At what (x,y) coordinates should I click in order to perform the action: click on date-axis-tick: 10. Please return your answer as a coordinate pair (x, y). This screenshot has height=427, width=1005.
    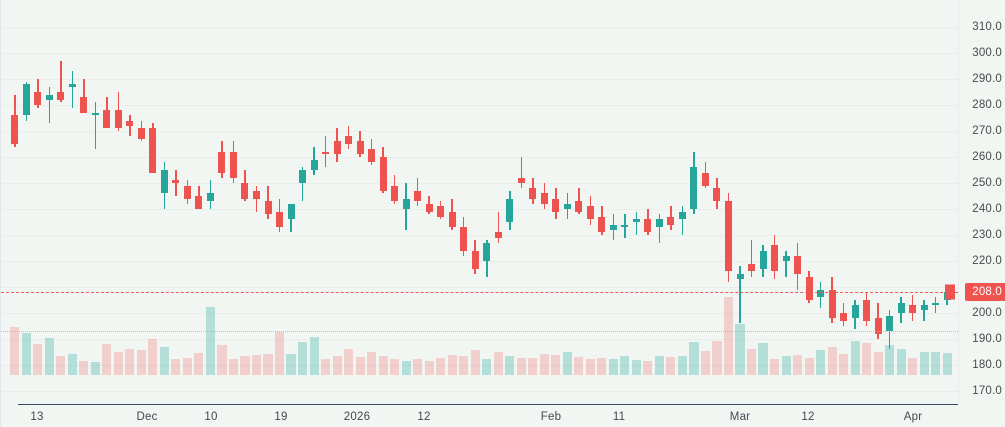
    Looking at the image, I should click on (211, 417).